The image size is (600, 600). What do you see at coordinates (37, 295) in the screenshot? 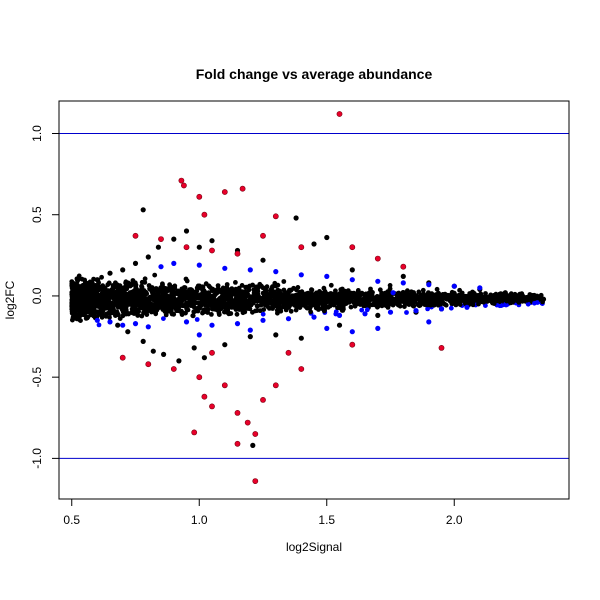
I see `y-tick-label: 0.0` at bounding box center [37, 295].